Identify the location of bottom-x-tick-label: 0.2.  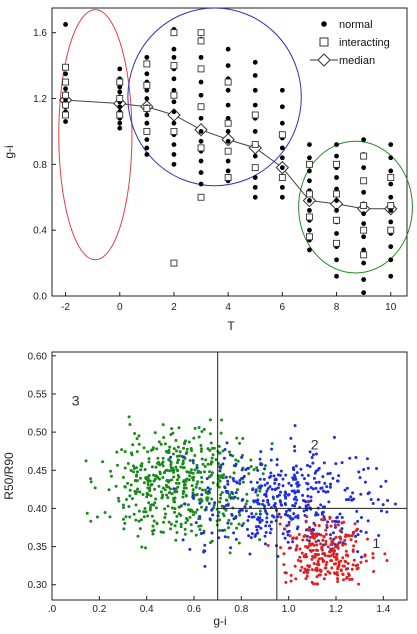
(99, 609).